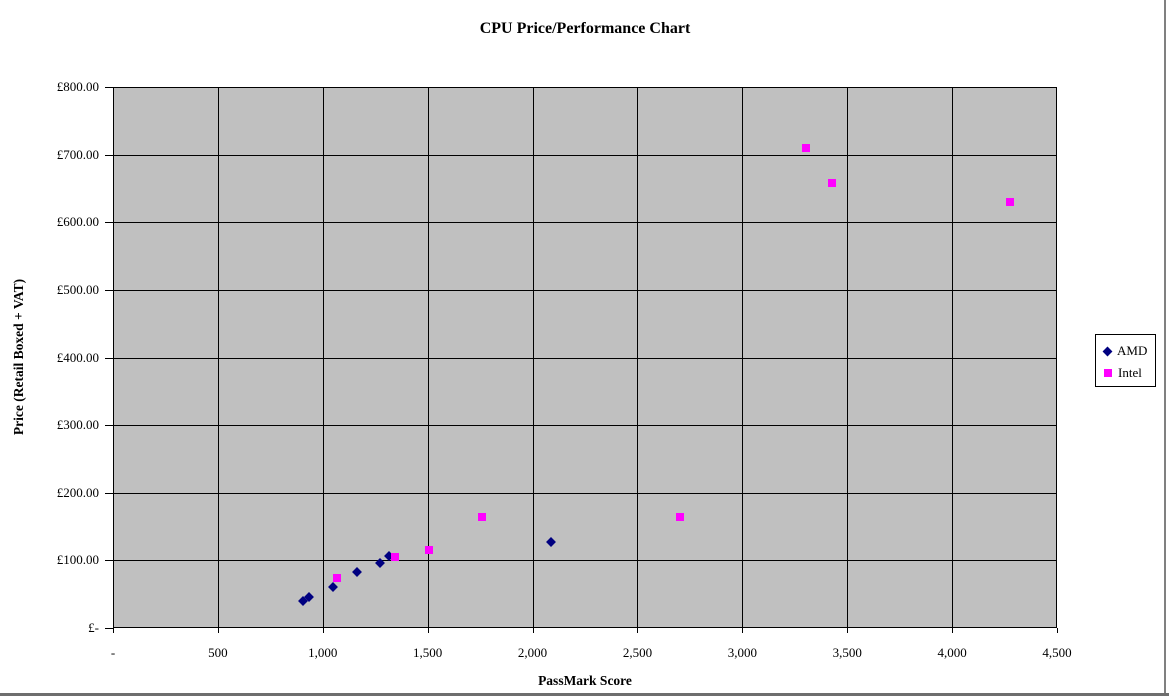 This screenshot has height=696, width=1169. I want to click on x-tick-label: 3,000, so click(742, 652).